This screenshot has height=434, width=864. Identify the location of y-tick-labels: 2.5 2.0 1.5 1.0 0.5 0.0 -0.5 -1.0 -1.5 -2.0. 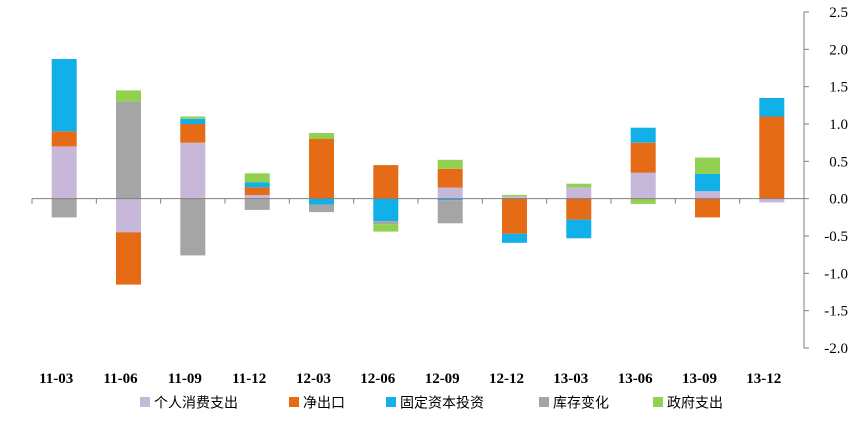
(836, 181).